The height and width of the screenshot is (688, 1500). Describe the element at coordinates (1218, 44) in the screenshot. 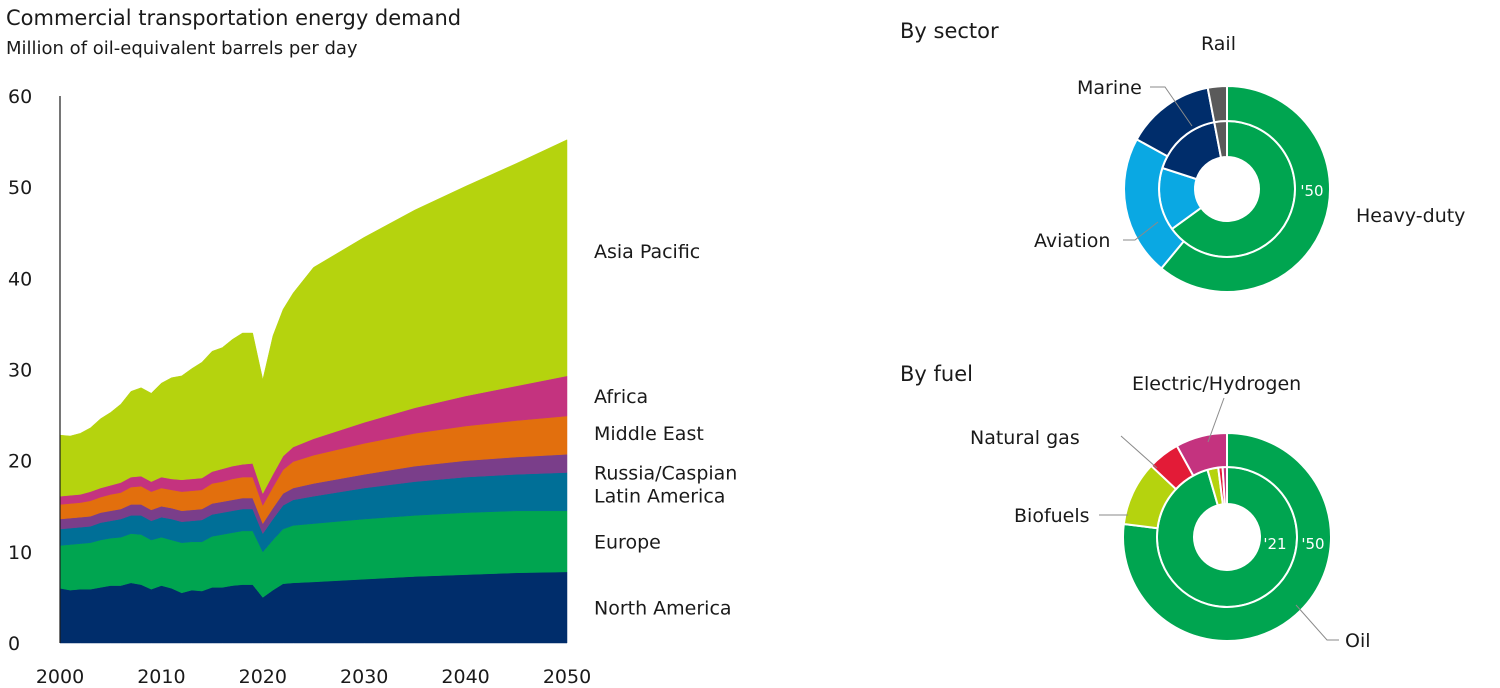

I see `donut-label-rail: Rail` at that location.